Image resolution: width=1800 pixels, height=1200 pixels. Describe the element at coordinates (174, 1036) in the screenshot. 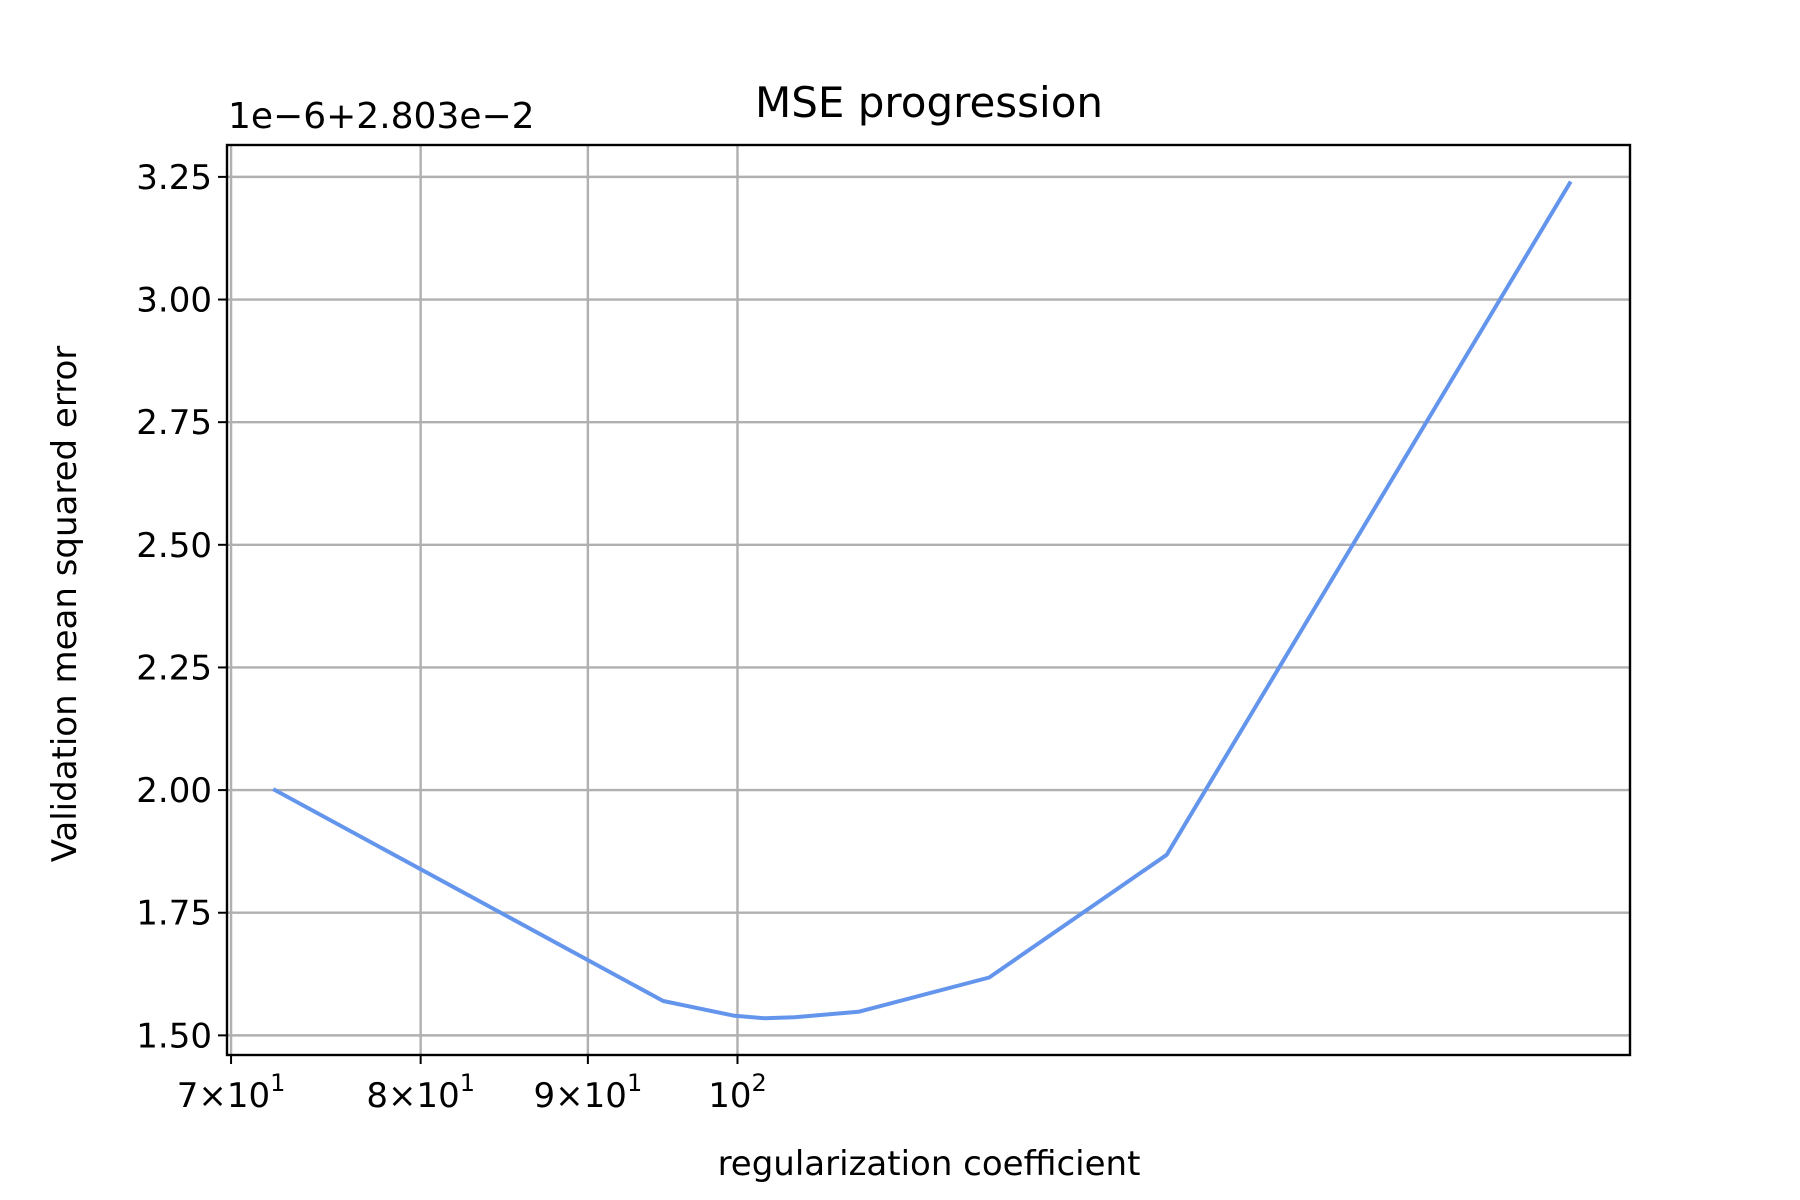

I see `y-tick-label: 1.50` at that location.